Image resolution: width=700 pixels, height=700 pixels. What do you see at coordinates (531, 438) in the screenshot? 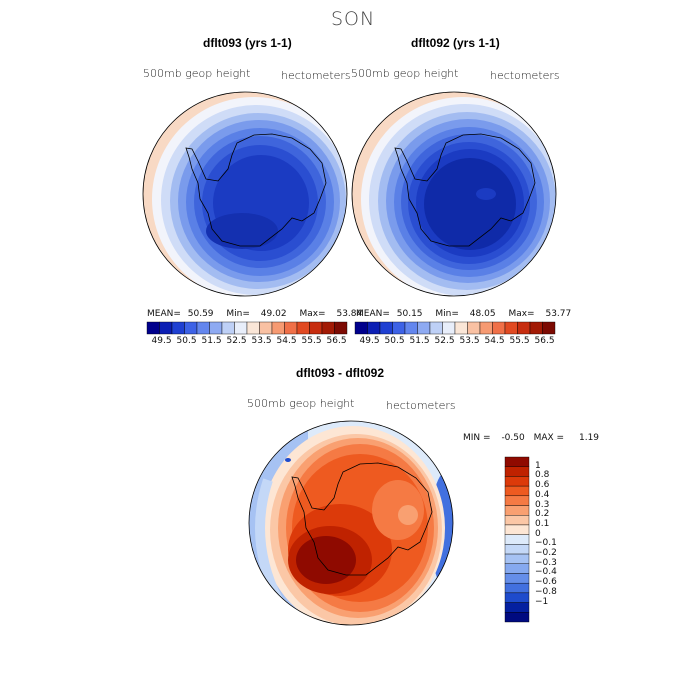
I see `diff-stats: MIN = -0.50 MAX = 1.19` at bounding box center [531, 438].